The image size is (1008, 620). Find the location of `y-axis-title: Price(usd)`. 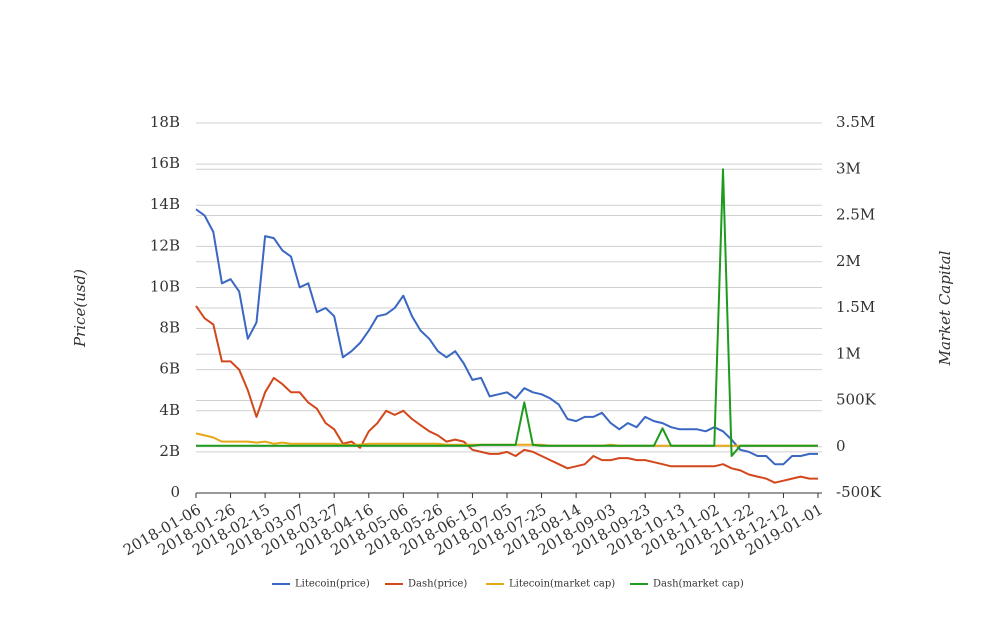

y-axis-title: Price(usd) is located at coordinates (80, 308).